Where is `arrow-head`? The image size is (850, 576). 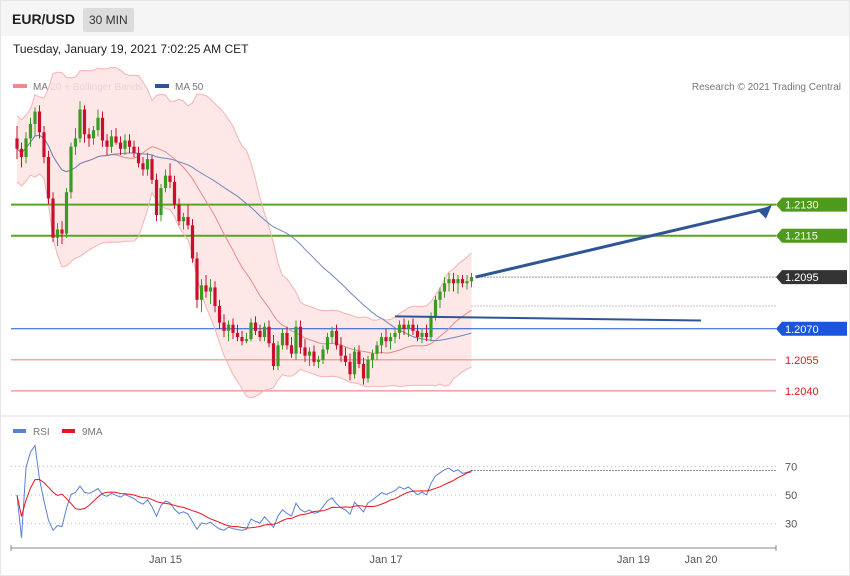 arrow-head is located at coordinates (765, 211).